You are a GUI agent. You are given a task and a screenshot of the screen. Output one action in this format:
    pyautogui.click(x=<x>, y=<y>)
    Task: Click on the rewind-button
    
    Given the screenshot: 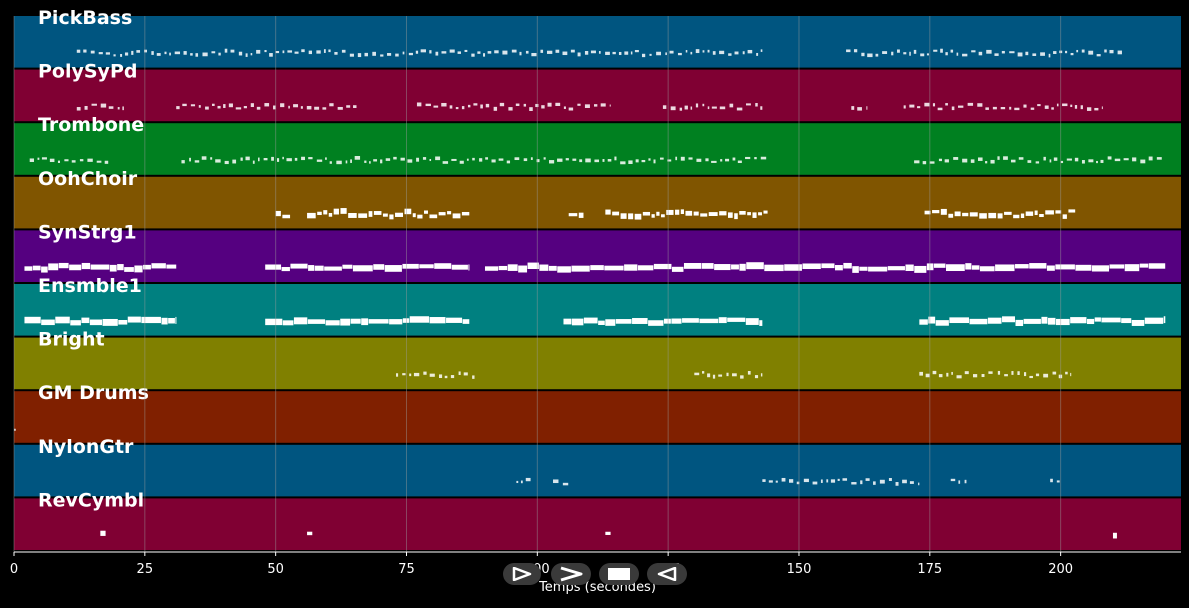 What is the action you would take?
    pyautogui.click(x=667, y=574)
    